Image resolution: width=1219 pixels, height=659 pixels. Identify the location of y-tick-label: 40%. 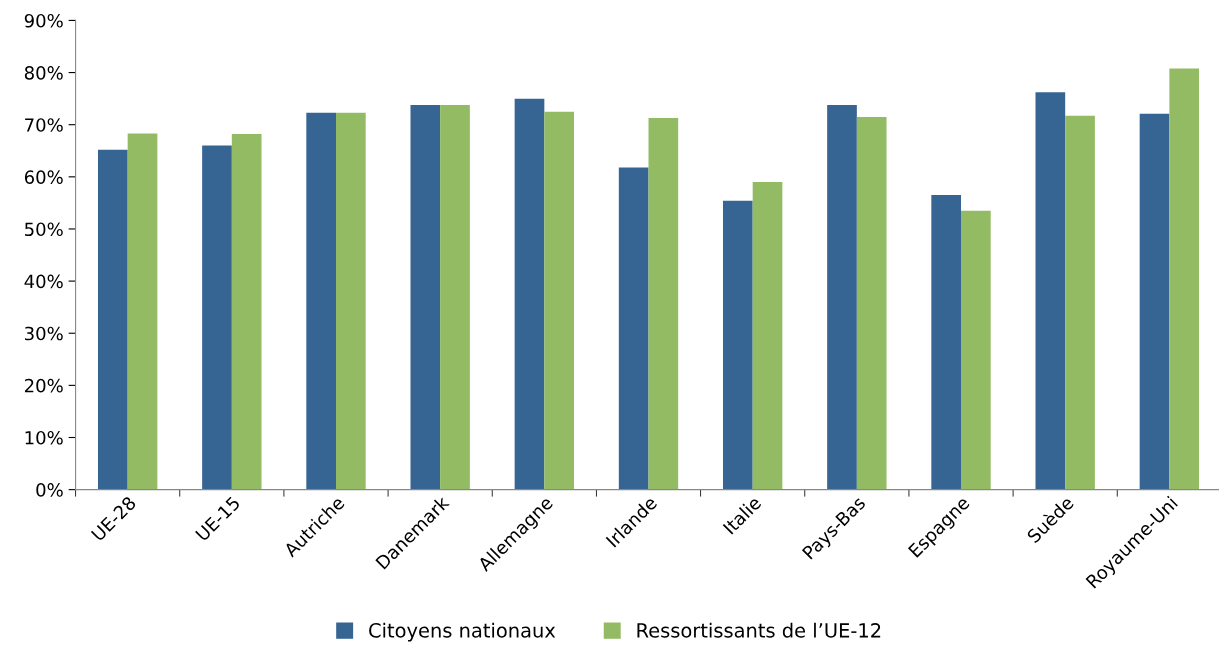
(43, 281).